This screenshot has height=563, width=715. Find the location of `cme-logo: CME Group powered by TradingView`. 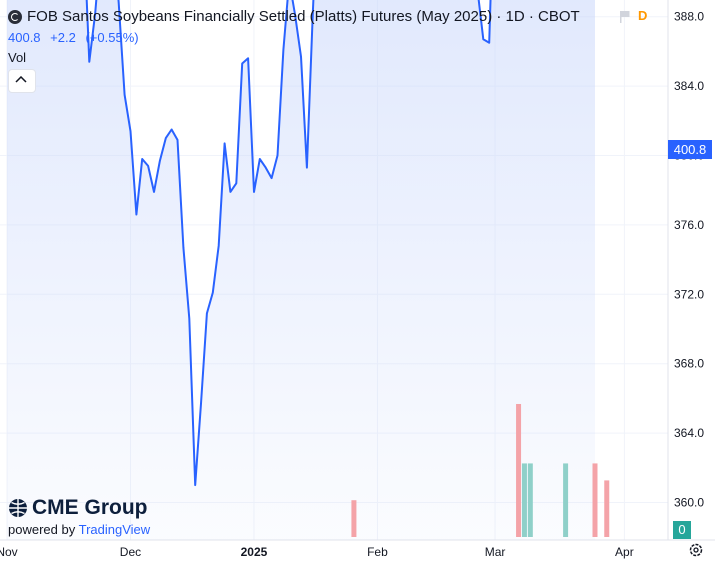

cme-logo: CME Group powered by TradingView is located at coordinates (79, 516).